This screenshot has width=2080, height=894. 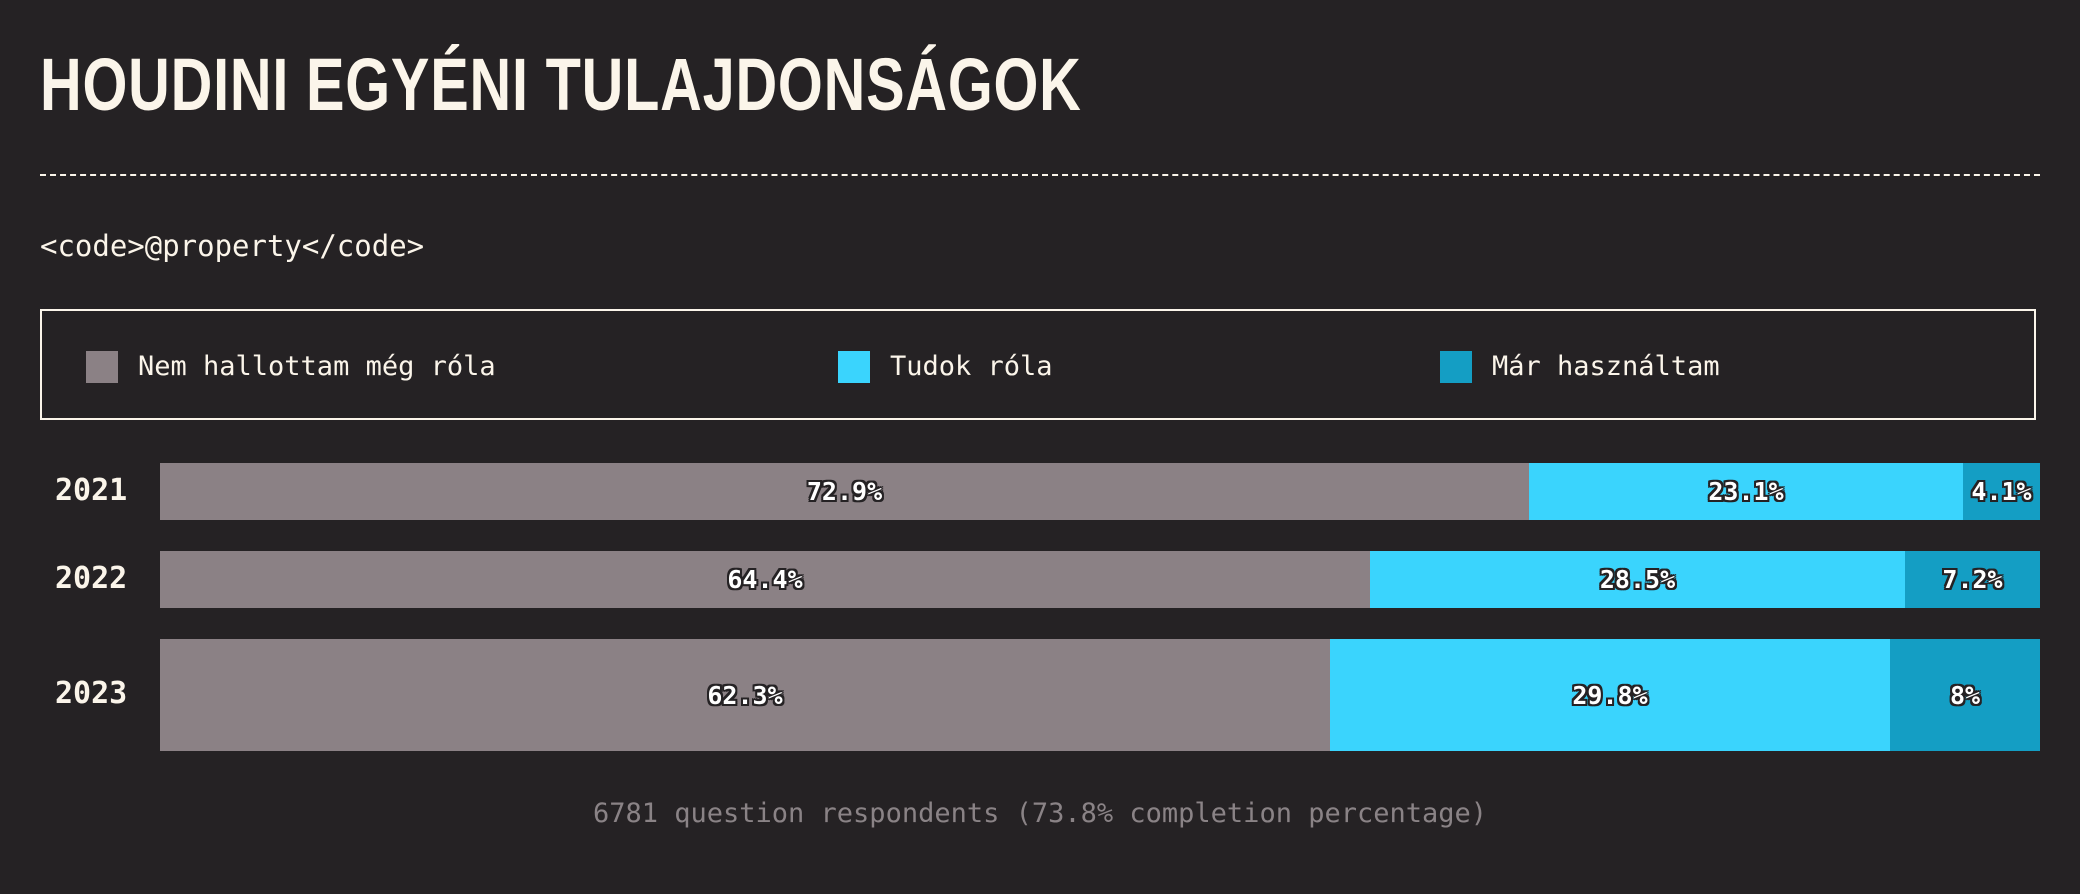 I want to click on row-label-2022: 2022, so click(x=91, y=578).